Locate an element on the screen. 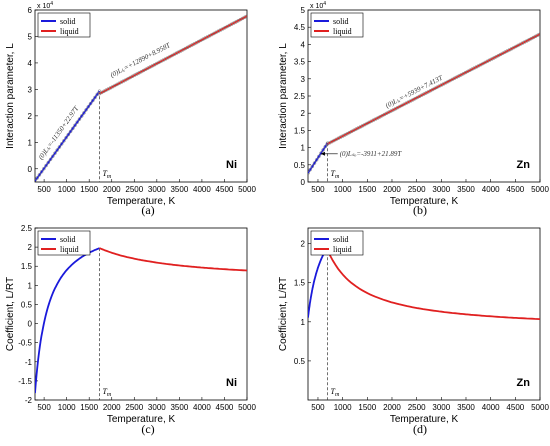 The height and width of the screenshot is (446, 550). panel-label: (c) is located at coordinates (147, 429).